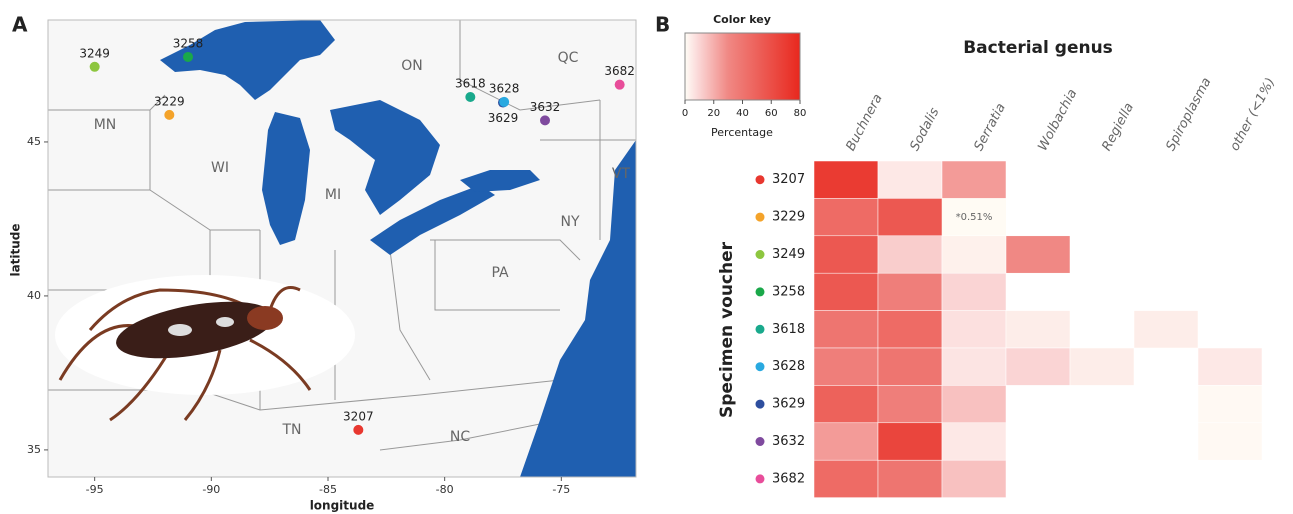 The width and height of the screenshot is (1293, 514). Describe the element at coordinates (1118, 126) in the screenshot. I see `genus-label: Regiella` at that location.